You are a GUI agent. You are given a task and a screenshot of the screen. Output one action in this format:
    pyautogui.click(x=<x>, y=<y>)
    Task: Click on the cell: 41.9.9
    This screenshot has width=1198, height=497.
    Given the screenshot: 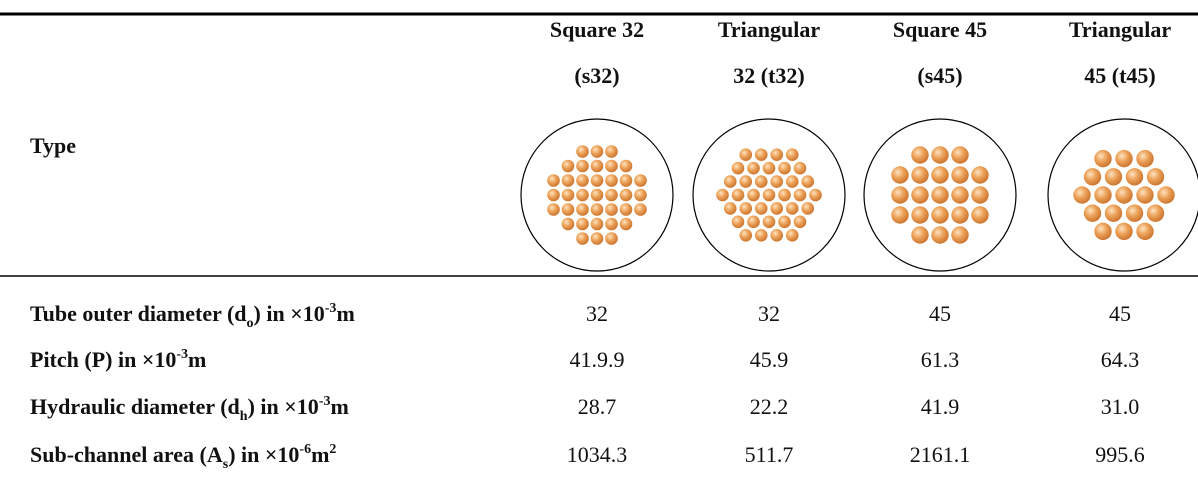 What is the action you would take?
    pyautogui.click(x=597, y=359)
    